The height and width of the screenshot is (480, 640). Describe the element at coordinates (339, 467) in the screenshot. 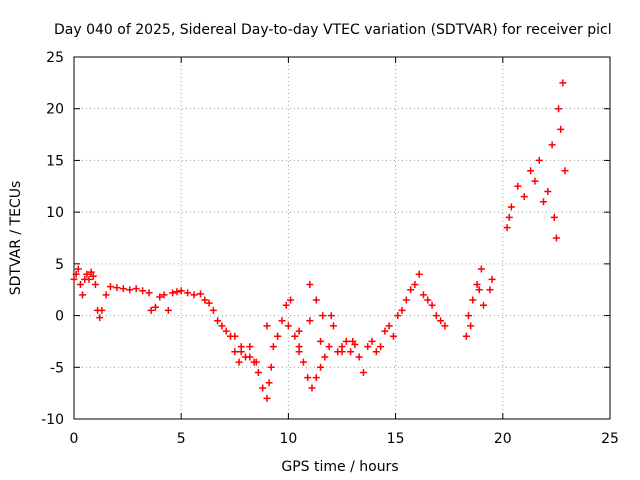

I see `x-axis-label: GPS time / hours` at that location.